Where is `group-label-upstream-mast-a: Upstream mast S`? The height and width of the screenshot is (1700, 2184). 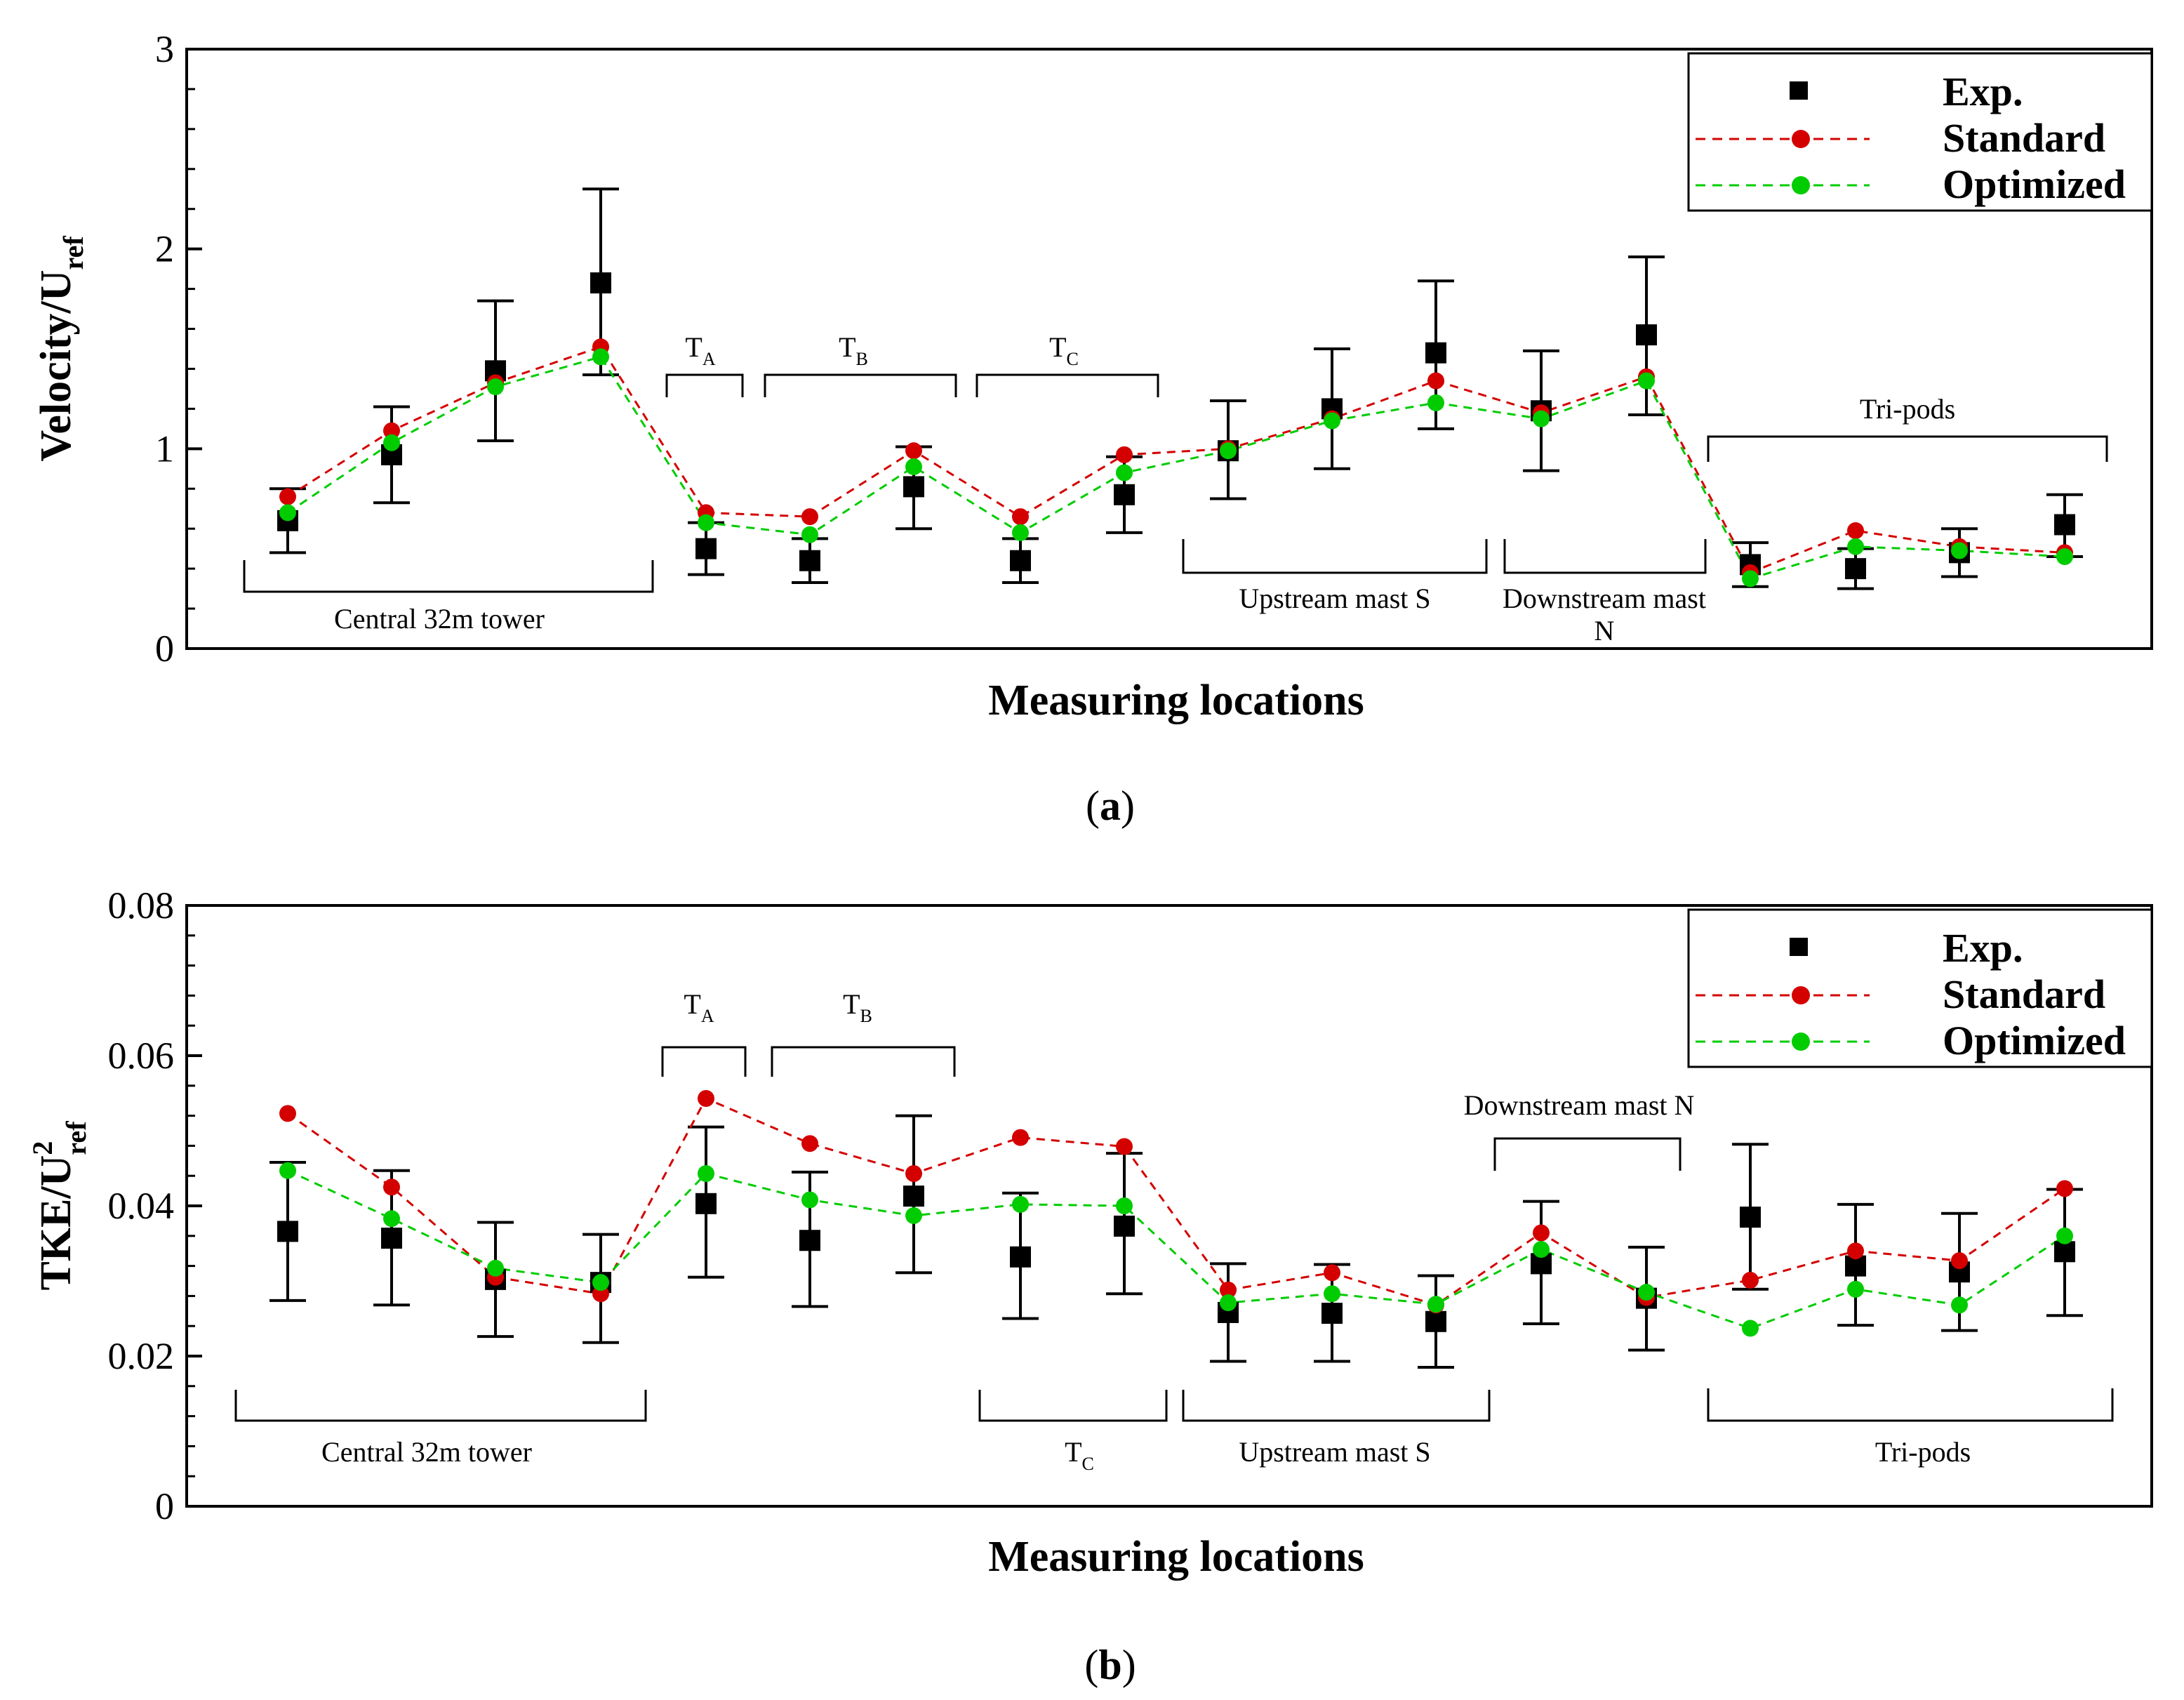
group-label-upstream-mast-a: Upstream mast S is located at coordinates (1335, 598).